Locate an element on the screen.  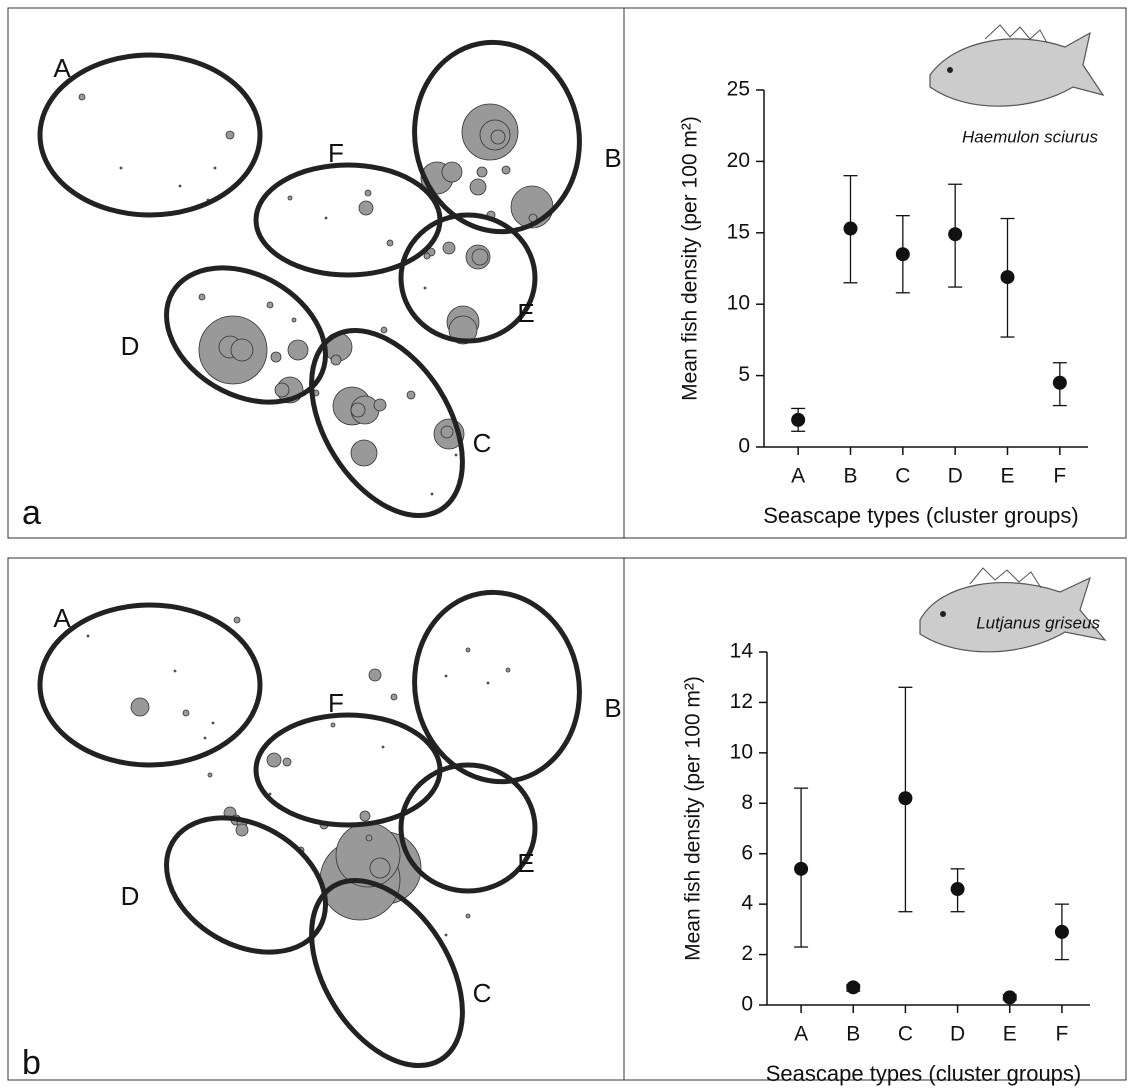
y-tick-label: 25 is located at coordinates (738, 89).